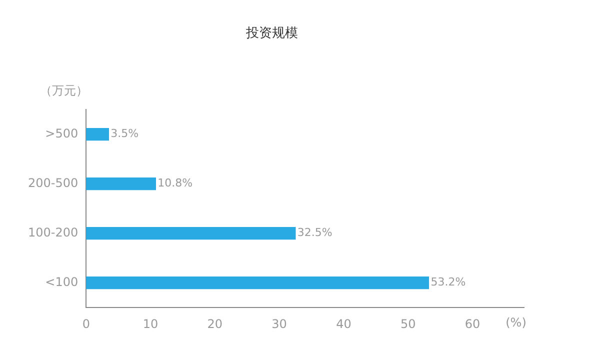  What do you see at coordinates (344, 323) in the screenshot?
I see `x-tick-label: 40` at bounding box center [344, 323].